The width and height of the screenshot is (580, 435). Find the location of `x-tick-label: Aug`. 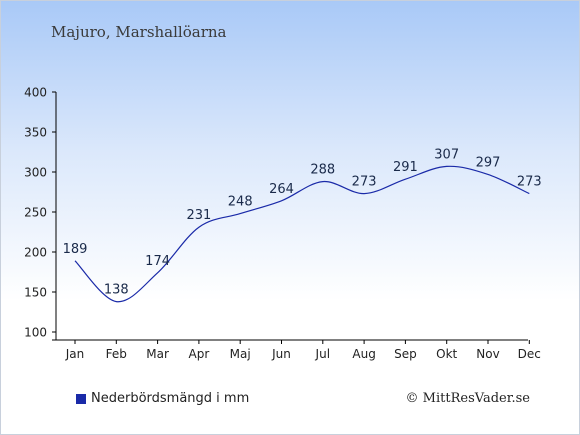

x-tick-label: Aug is located at coordinates (363, 354).